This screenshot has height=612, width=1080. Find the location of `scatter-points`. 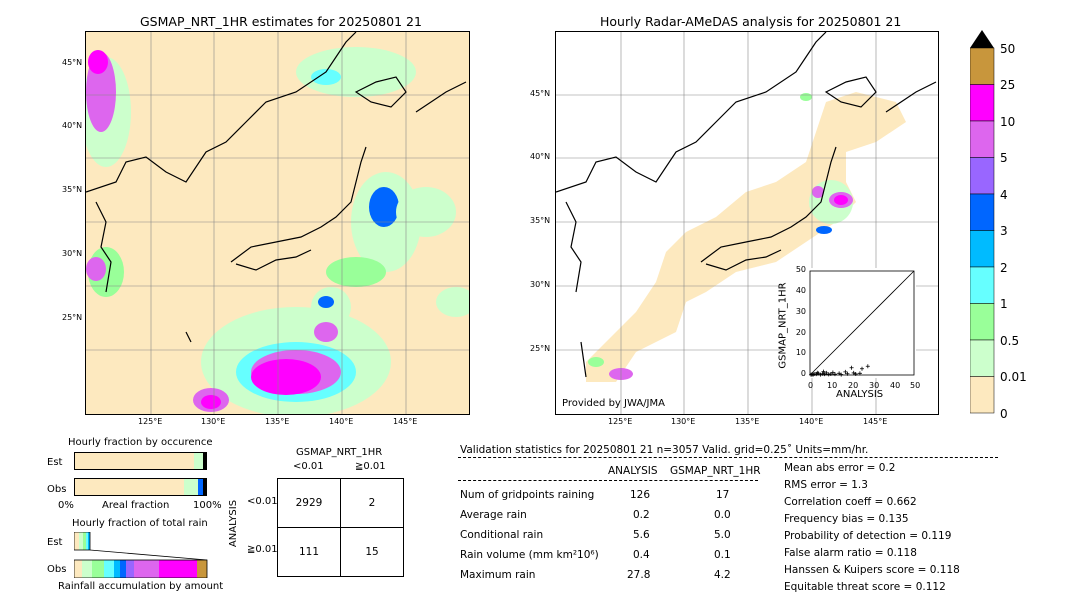

scatter-points is located at coordinates (839, 370).